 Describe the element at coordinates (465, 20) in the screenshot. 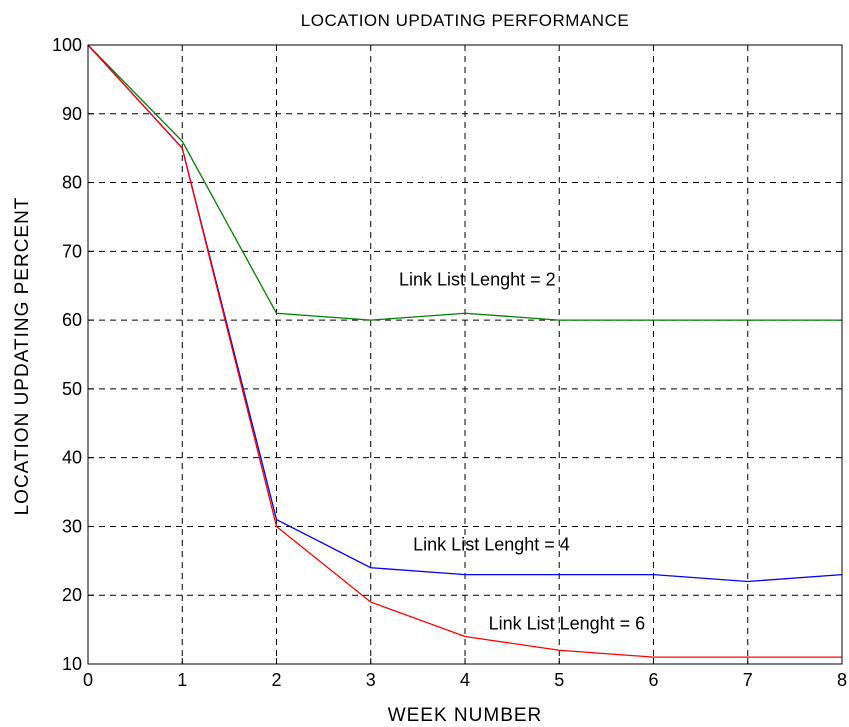

I see `chart-title: LOCATION UPDATING PERFORMANCE` at that location.